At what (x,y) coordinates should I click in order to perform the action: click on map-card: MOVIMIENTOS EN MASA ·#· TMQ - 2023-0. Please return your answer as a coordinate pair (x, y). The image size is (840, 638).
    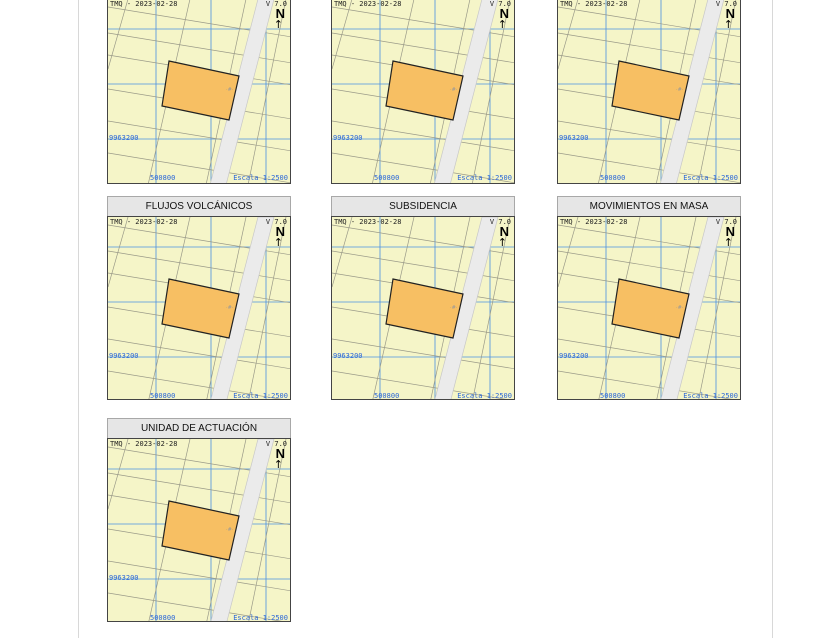
    Looking at the image, I should click on (649, 298).